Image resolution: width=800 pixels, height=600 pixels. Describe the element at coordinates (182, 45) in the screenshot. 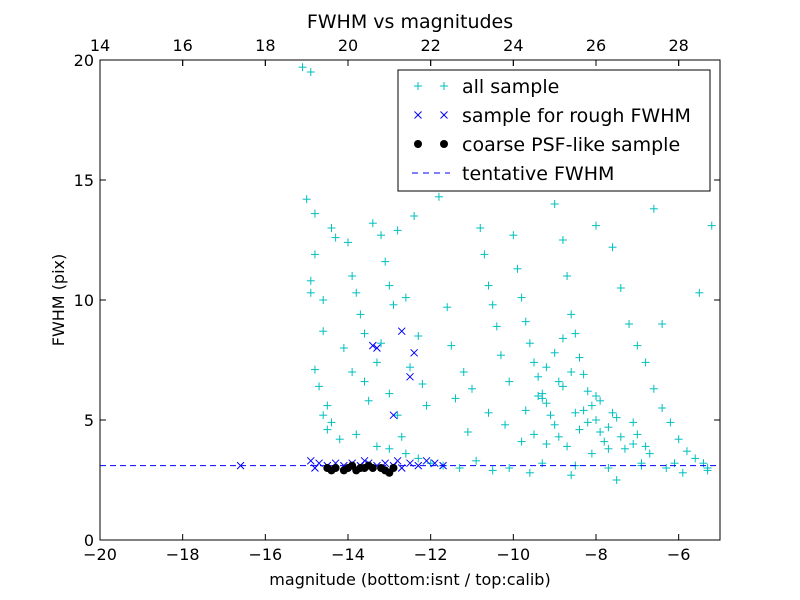

I see `top-x-tick-label: 16` at that location.